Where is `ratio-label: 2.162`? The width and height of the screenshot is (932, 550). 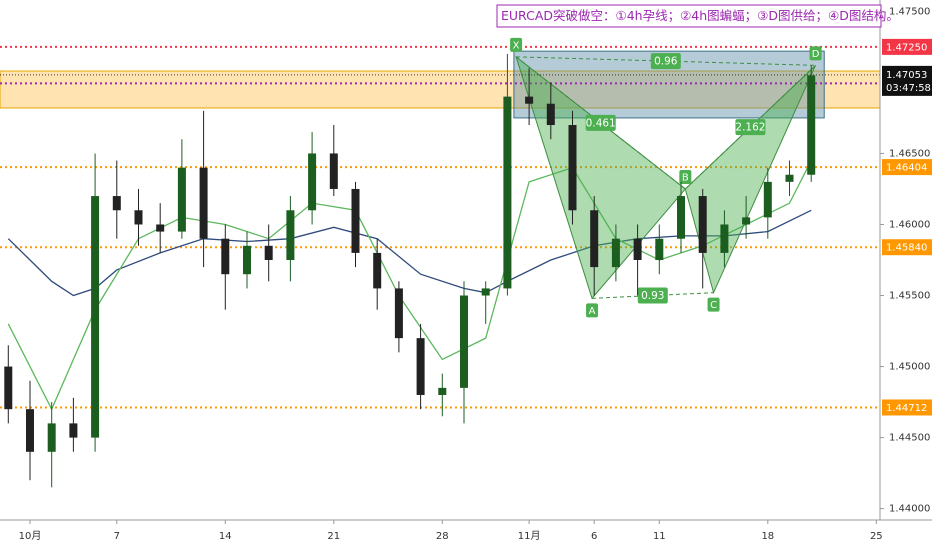
ratio-label: 2.162 is located at coordinates (750, 128).